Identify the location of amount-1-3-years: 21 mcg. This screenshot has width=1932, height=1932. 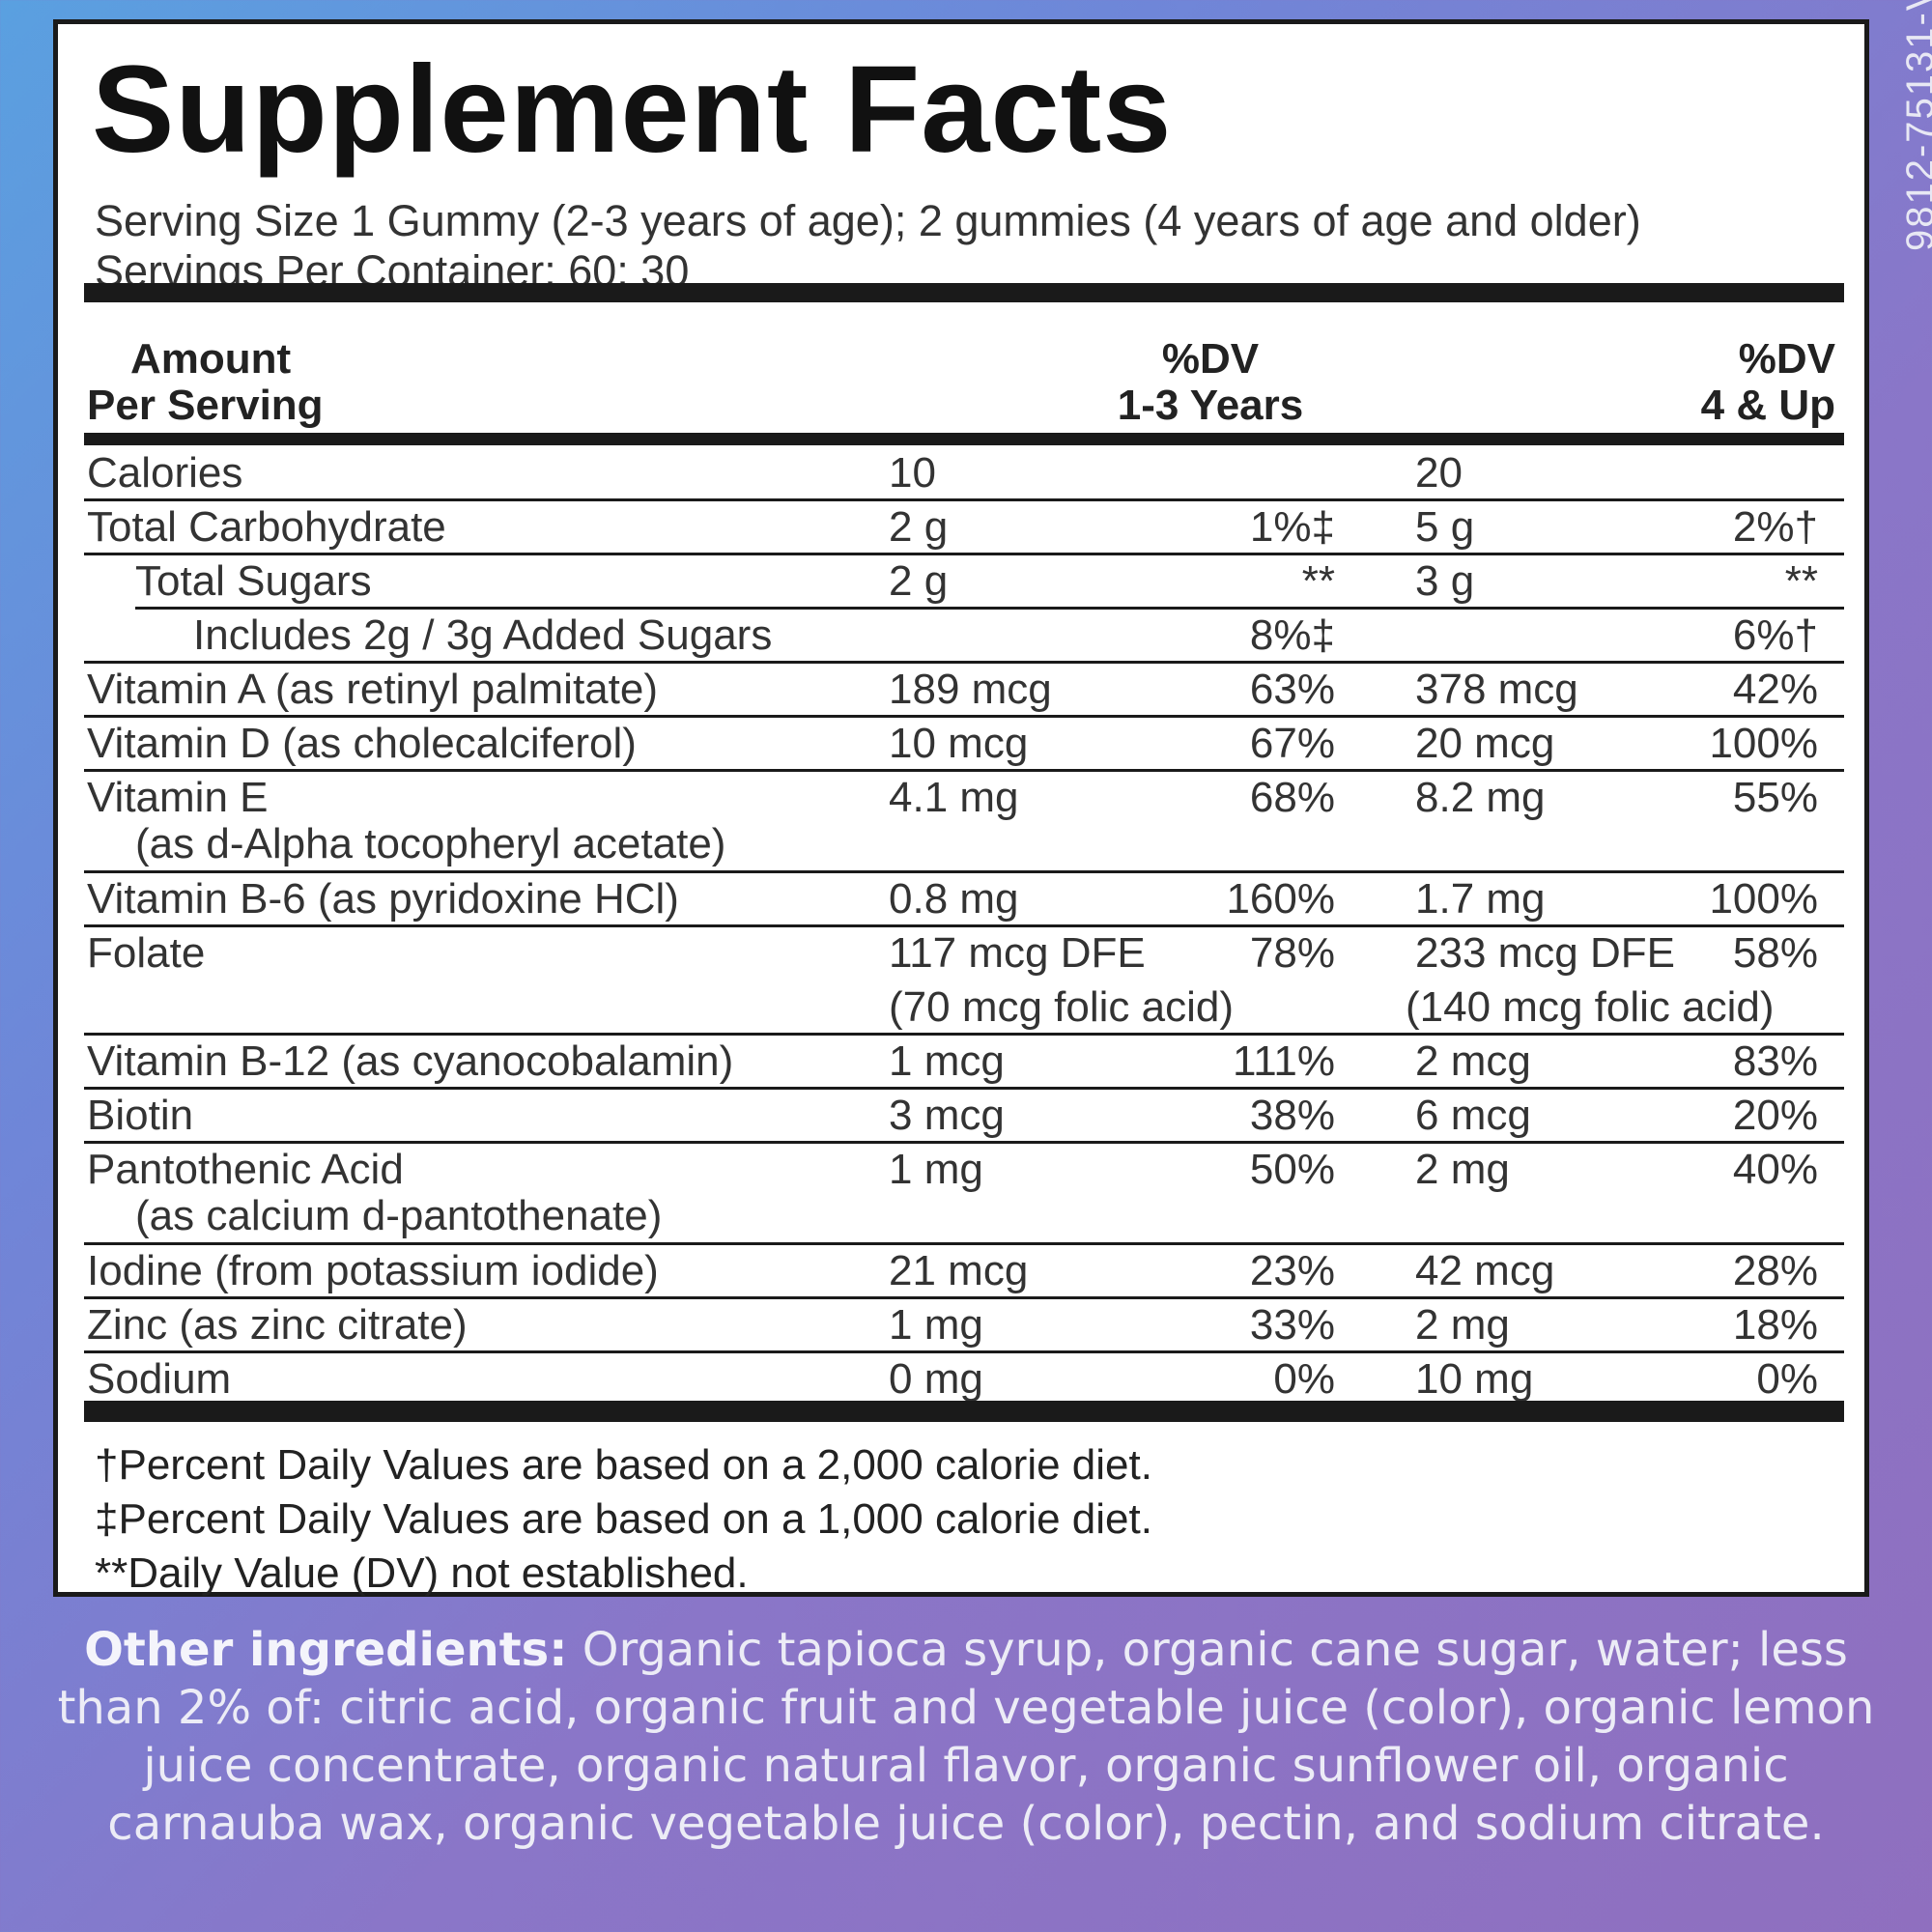
(959, 1270).